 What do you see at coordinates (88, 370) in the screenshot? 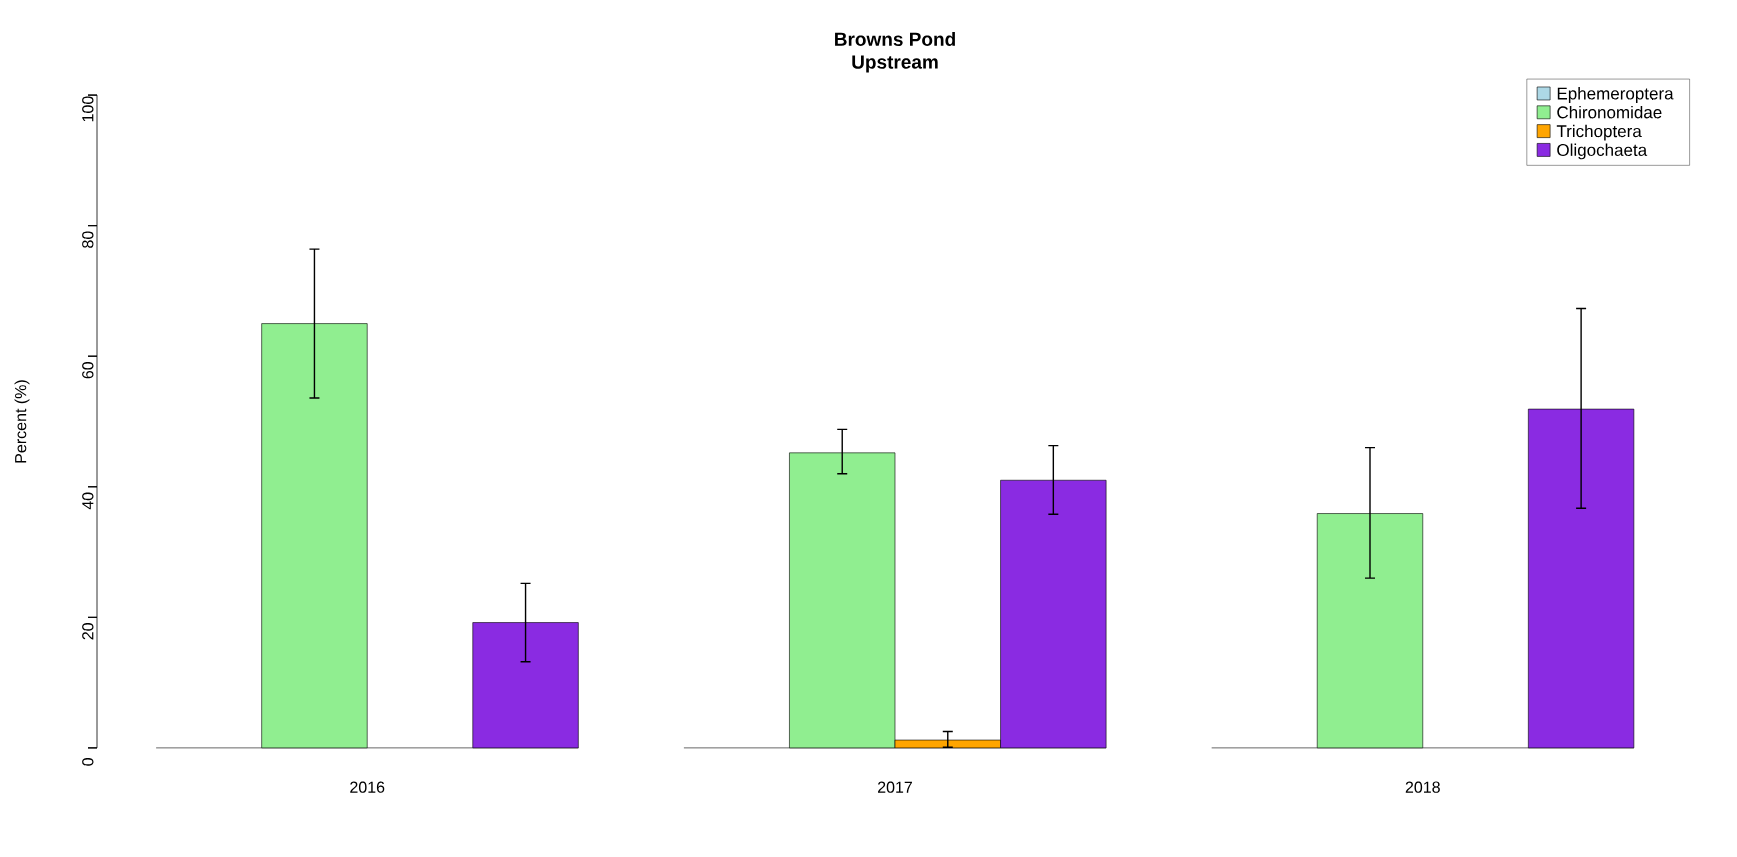
I see `y-tick-label: 60` at bounding box center [88, 370].